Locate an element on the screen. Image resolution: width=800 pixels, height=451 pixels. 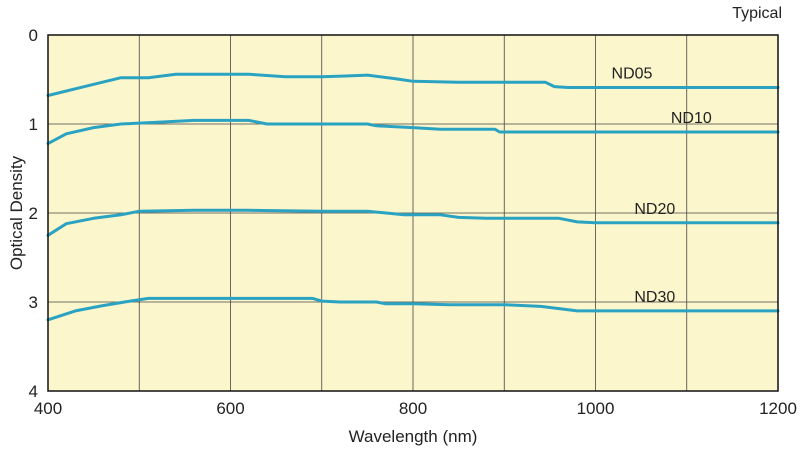
x-axis-ticks: 400 600 800 1000 1200 is located at coordinates (415, 408).